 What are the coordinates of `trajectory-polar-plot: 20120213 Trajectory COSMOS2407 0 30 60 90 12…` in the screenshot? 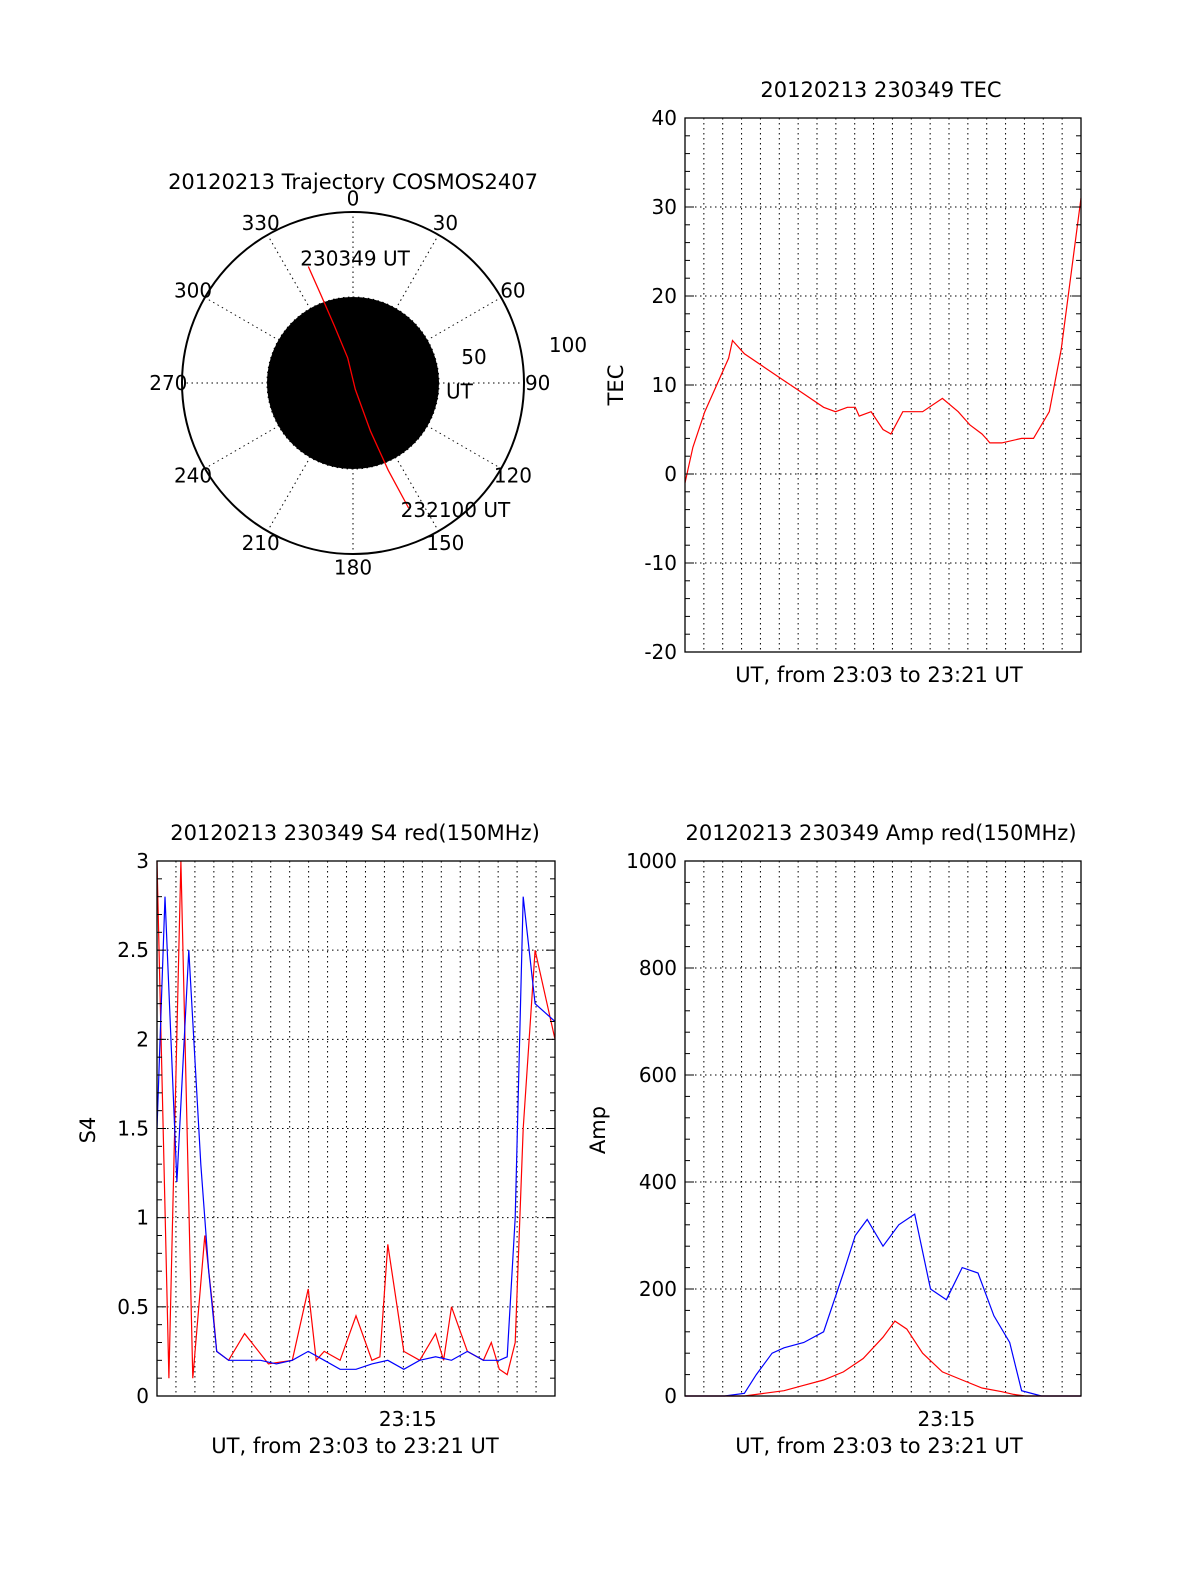 It's located at (368, 375).